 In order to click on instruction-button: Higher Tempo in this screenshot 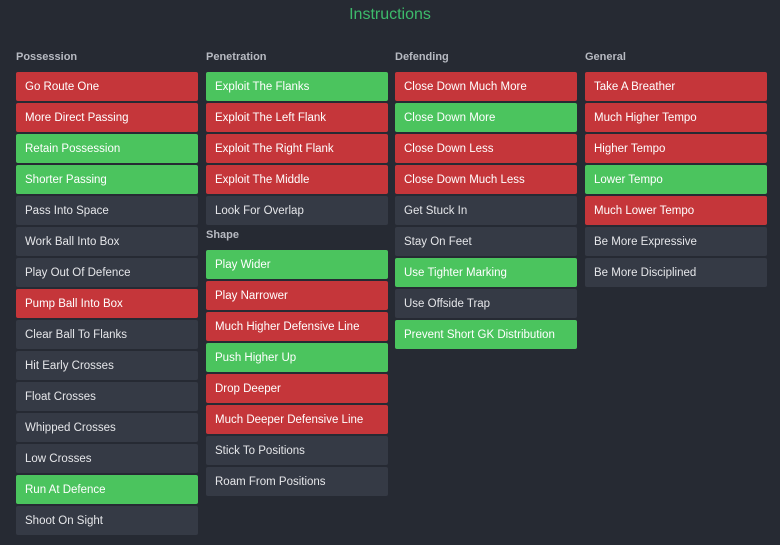, I will do `click(676, 148)`.